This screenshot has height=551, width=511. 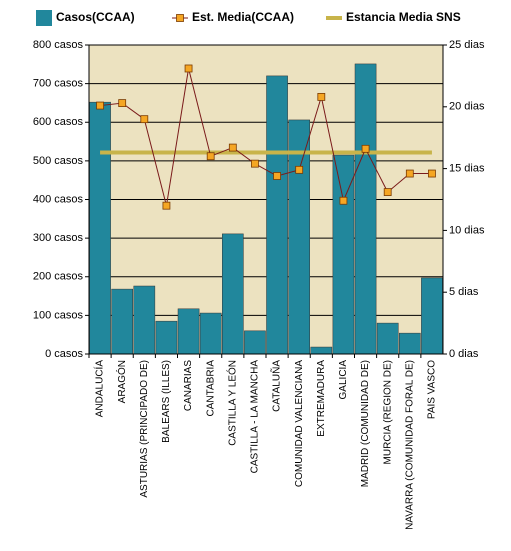 I want to click on legend-marker, so click(x=180, y=18).